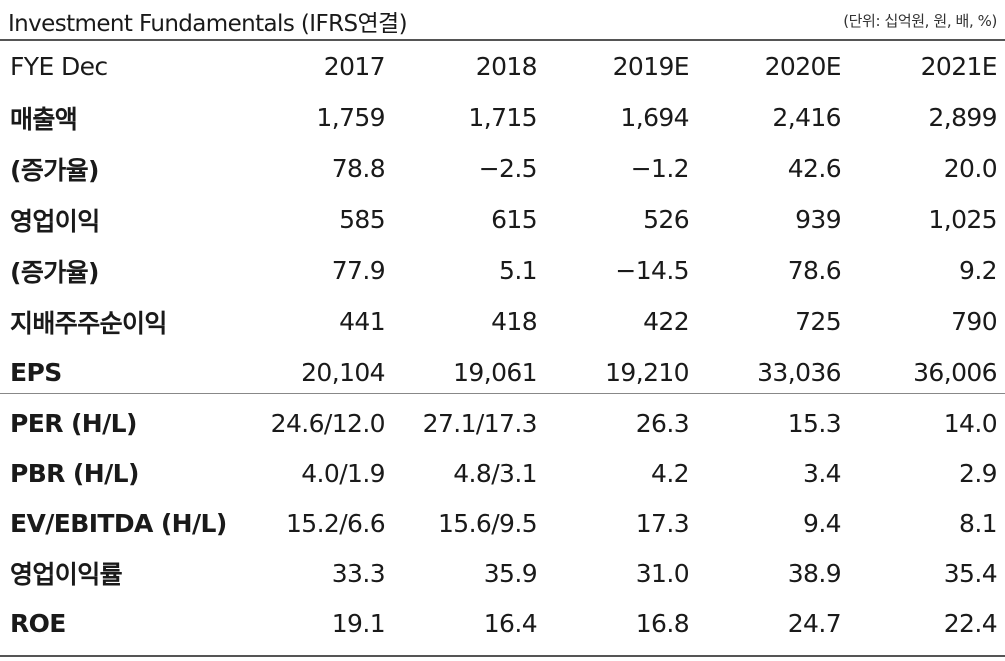  I want to click on cell-value: 585, so click(362, 219).